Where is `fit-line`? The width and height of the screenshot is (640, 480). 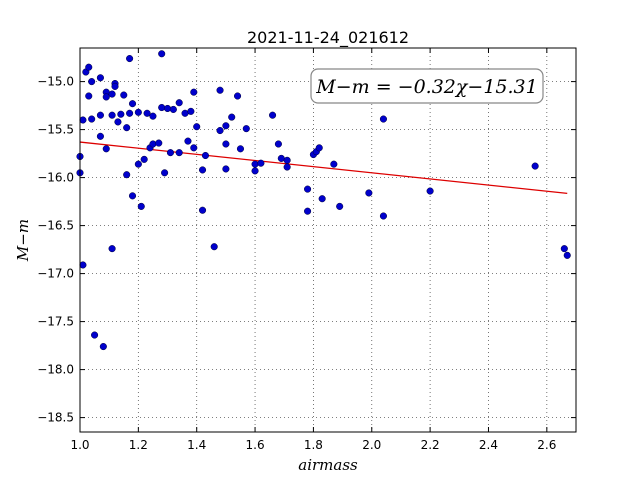
fit-line is located at coordinates (323, 168).